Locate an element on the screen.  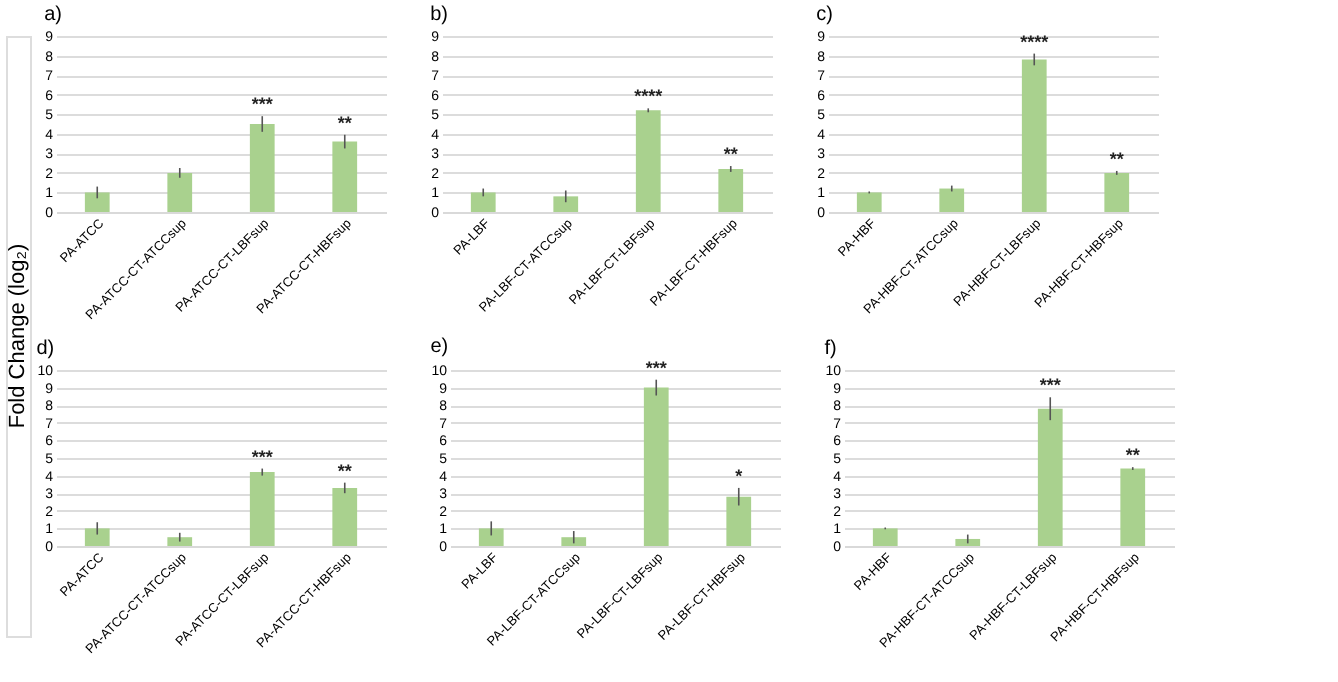
chart-title: e) is located at coordinates (439, 346).